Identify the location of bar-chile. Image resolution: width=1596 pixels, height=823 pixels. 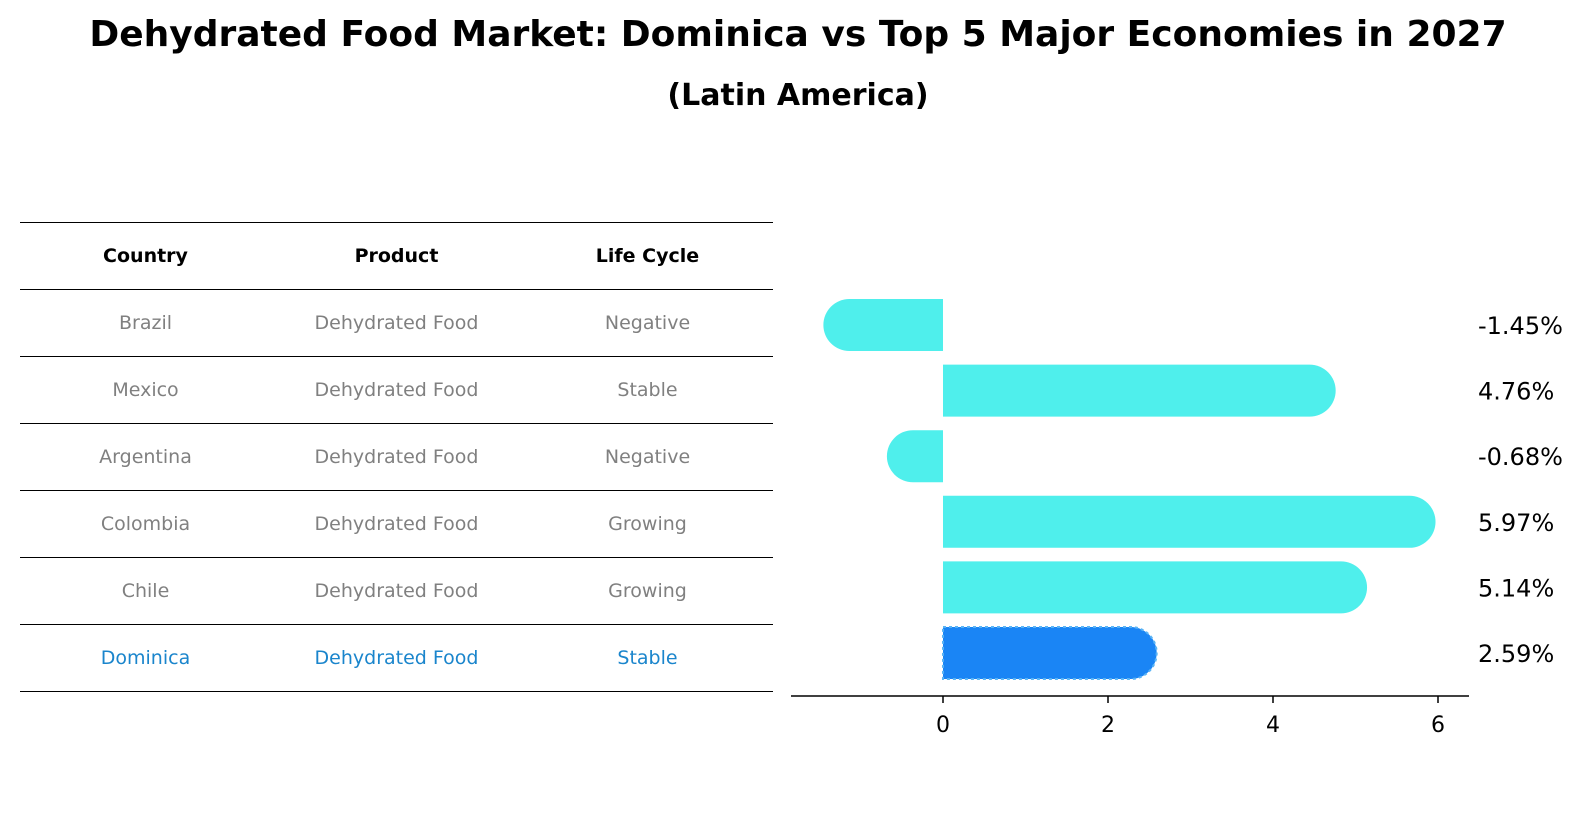
(1155, 587).